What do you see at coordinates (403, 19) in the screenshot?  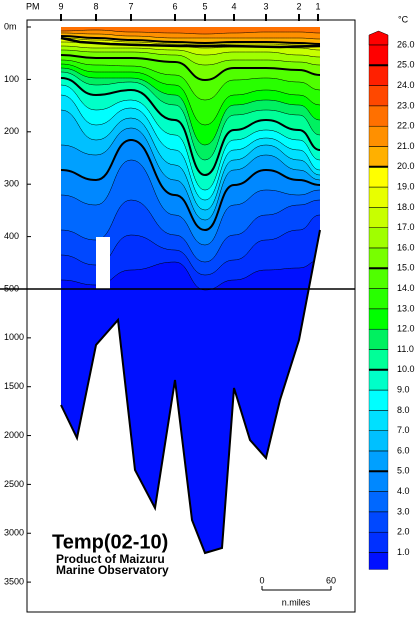 I see `colorbar-unit: °C` at bounding box center [403, 19].